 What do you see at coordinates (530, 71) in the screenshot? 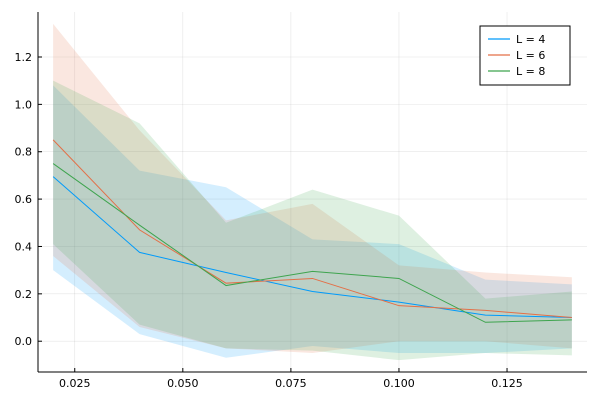
I see `legend-label-2: L = 8` at bounding box center [530, 71].